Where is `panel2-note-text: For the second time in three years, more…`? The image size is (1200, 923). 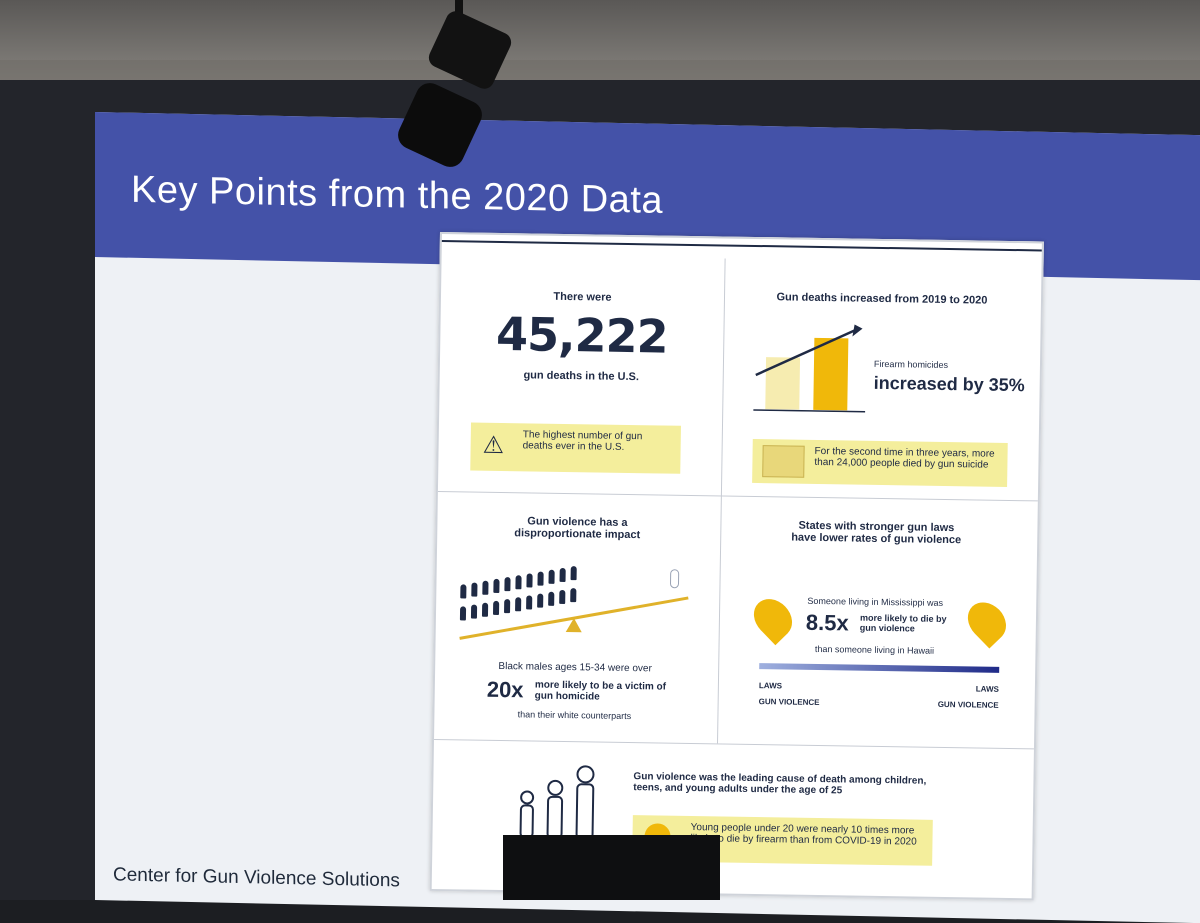
panel2-note-text: For the second time in three years, more… is located at coordinates (904, 458).